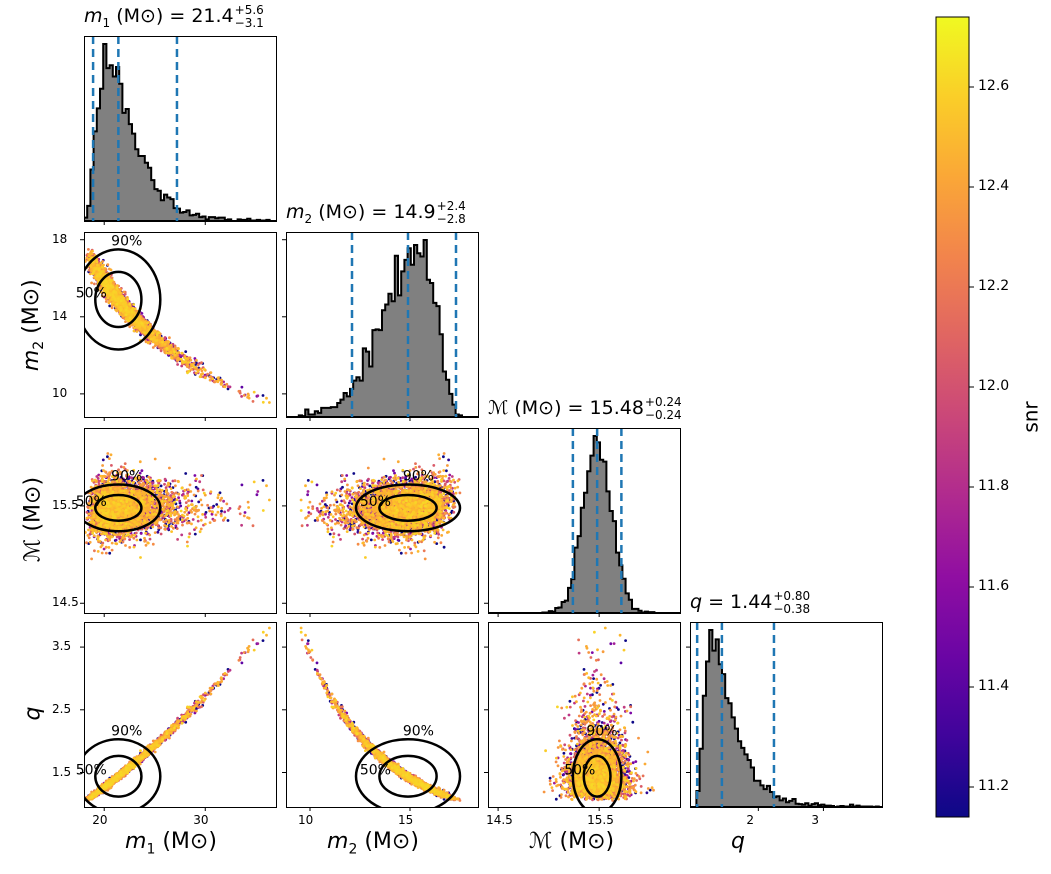  What do you see at coordinates (177, 506) in the screenshot?
I see `scatter-m1-mc` at bounding box center [177, 506].